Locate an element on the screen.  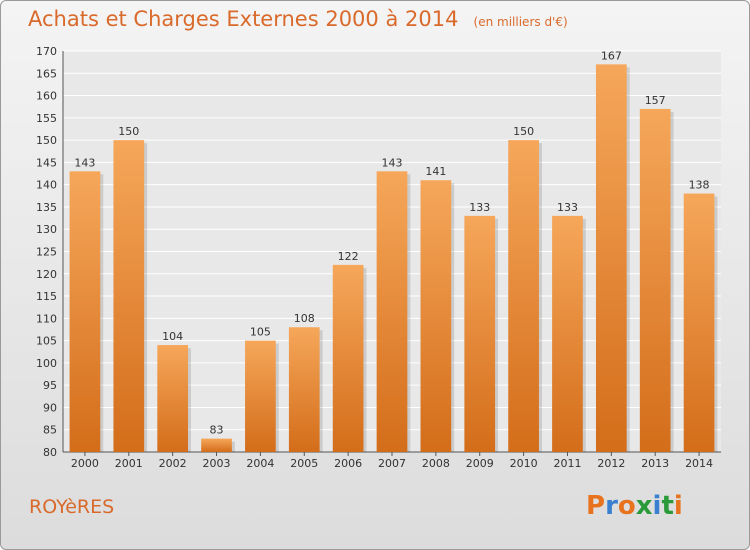
x-tick-label: 2006 is located at coordinates (348, 463).